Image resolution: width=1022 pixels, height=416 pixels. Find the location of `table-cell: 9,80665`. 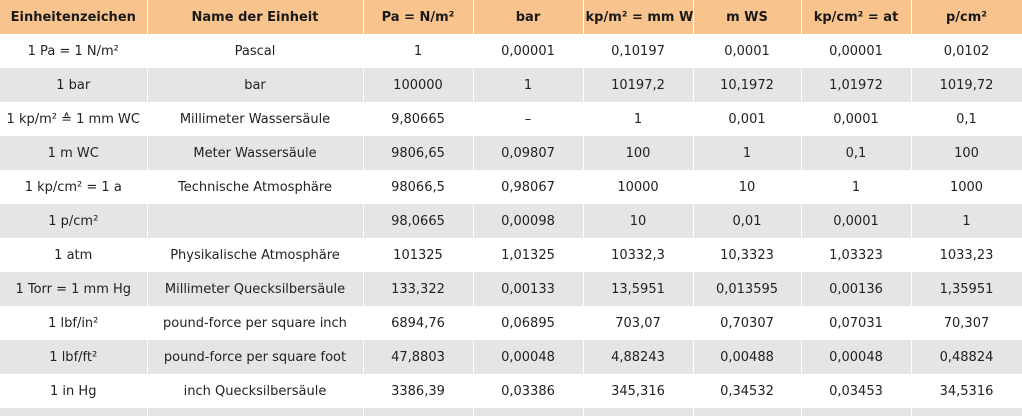

table-cell: 9,80665 is located at coordinates (418, 119).